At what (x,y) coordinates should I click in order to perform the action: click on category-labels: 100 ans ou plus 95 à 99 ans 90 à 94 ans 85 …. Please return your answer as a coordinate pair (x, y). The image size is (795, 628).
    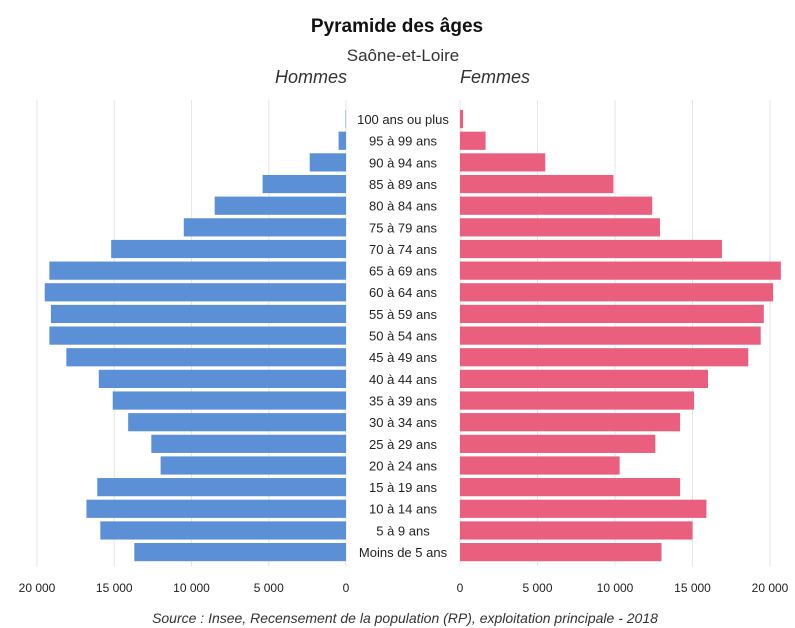
    Looking at the image, I should click on (403, 336).